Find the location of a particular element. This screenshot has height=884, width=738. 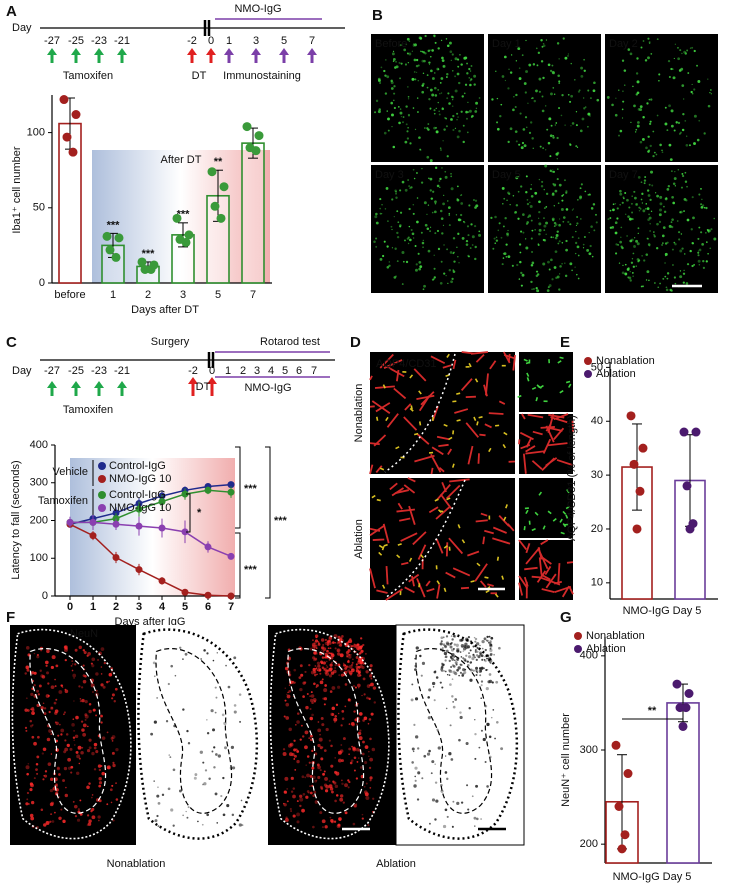

significance-bracket is located at coordinates (238, 565).